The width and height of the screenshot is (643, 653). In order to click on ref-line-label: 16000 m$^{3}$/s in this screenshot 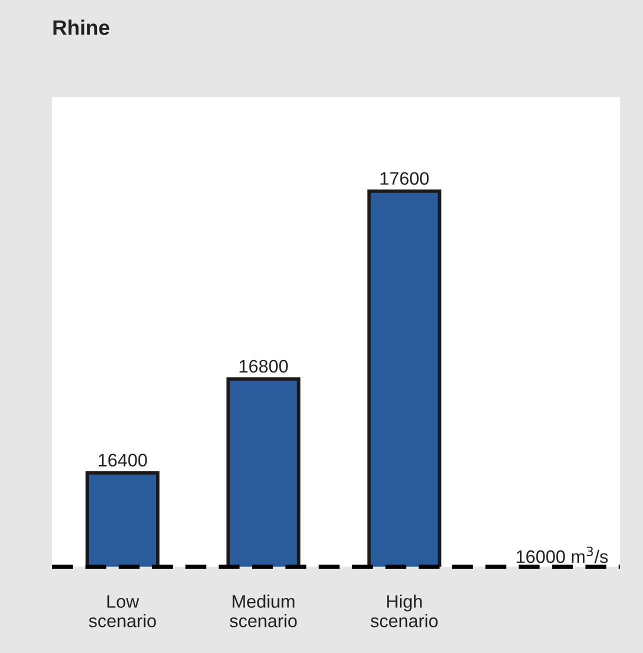, I will do `click(562, 555)`.